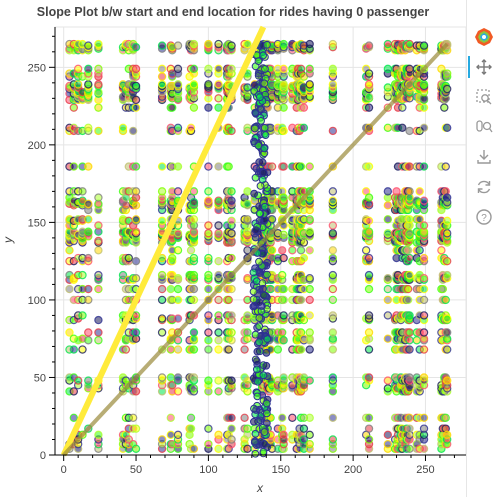 This screenshot has height=497, width=496. I want to click on pan-tool-icon, so click(484, 67).